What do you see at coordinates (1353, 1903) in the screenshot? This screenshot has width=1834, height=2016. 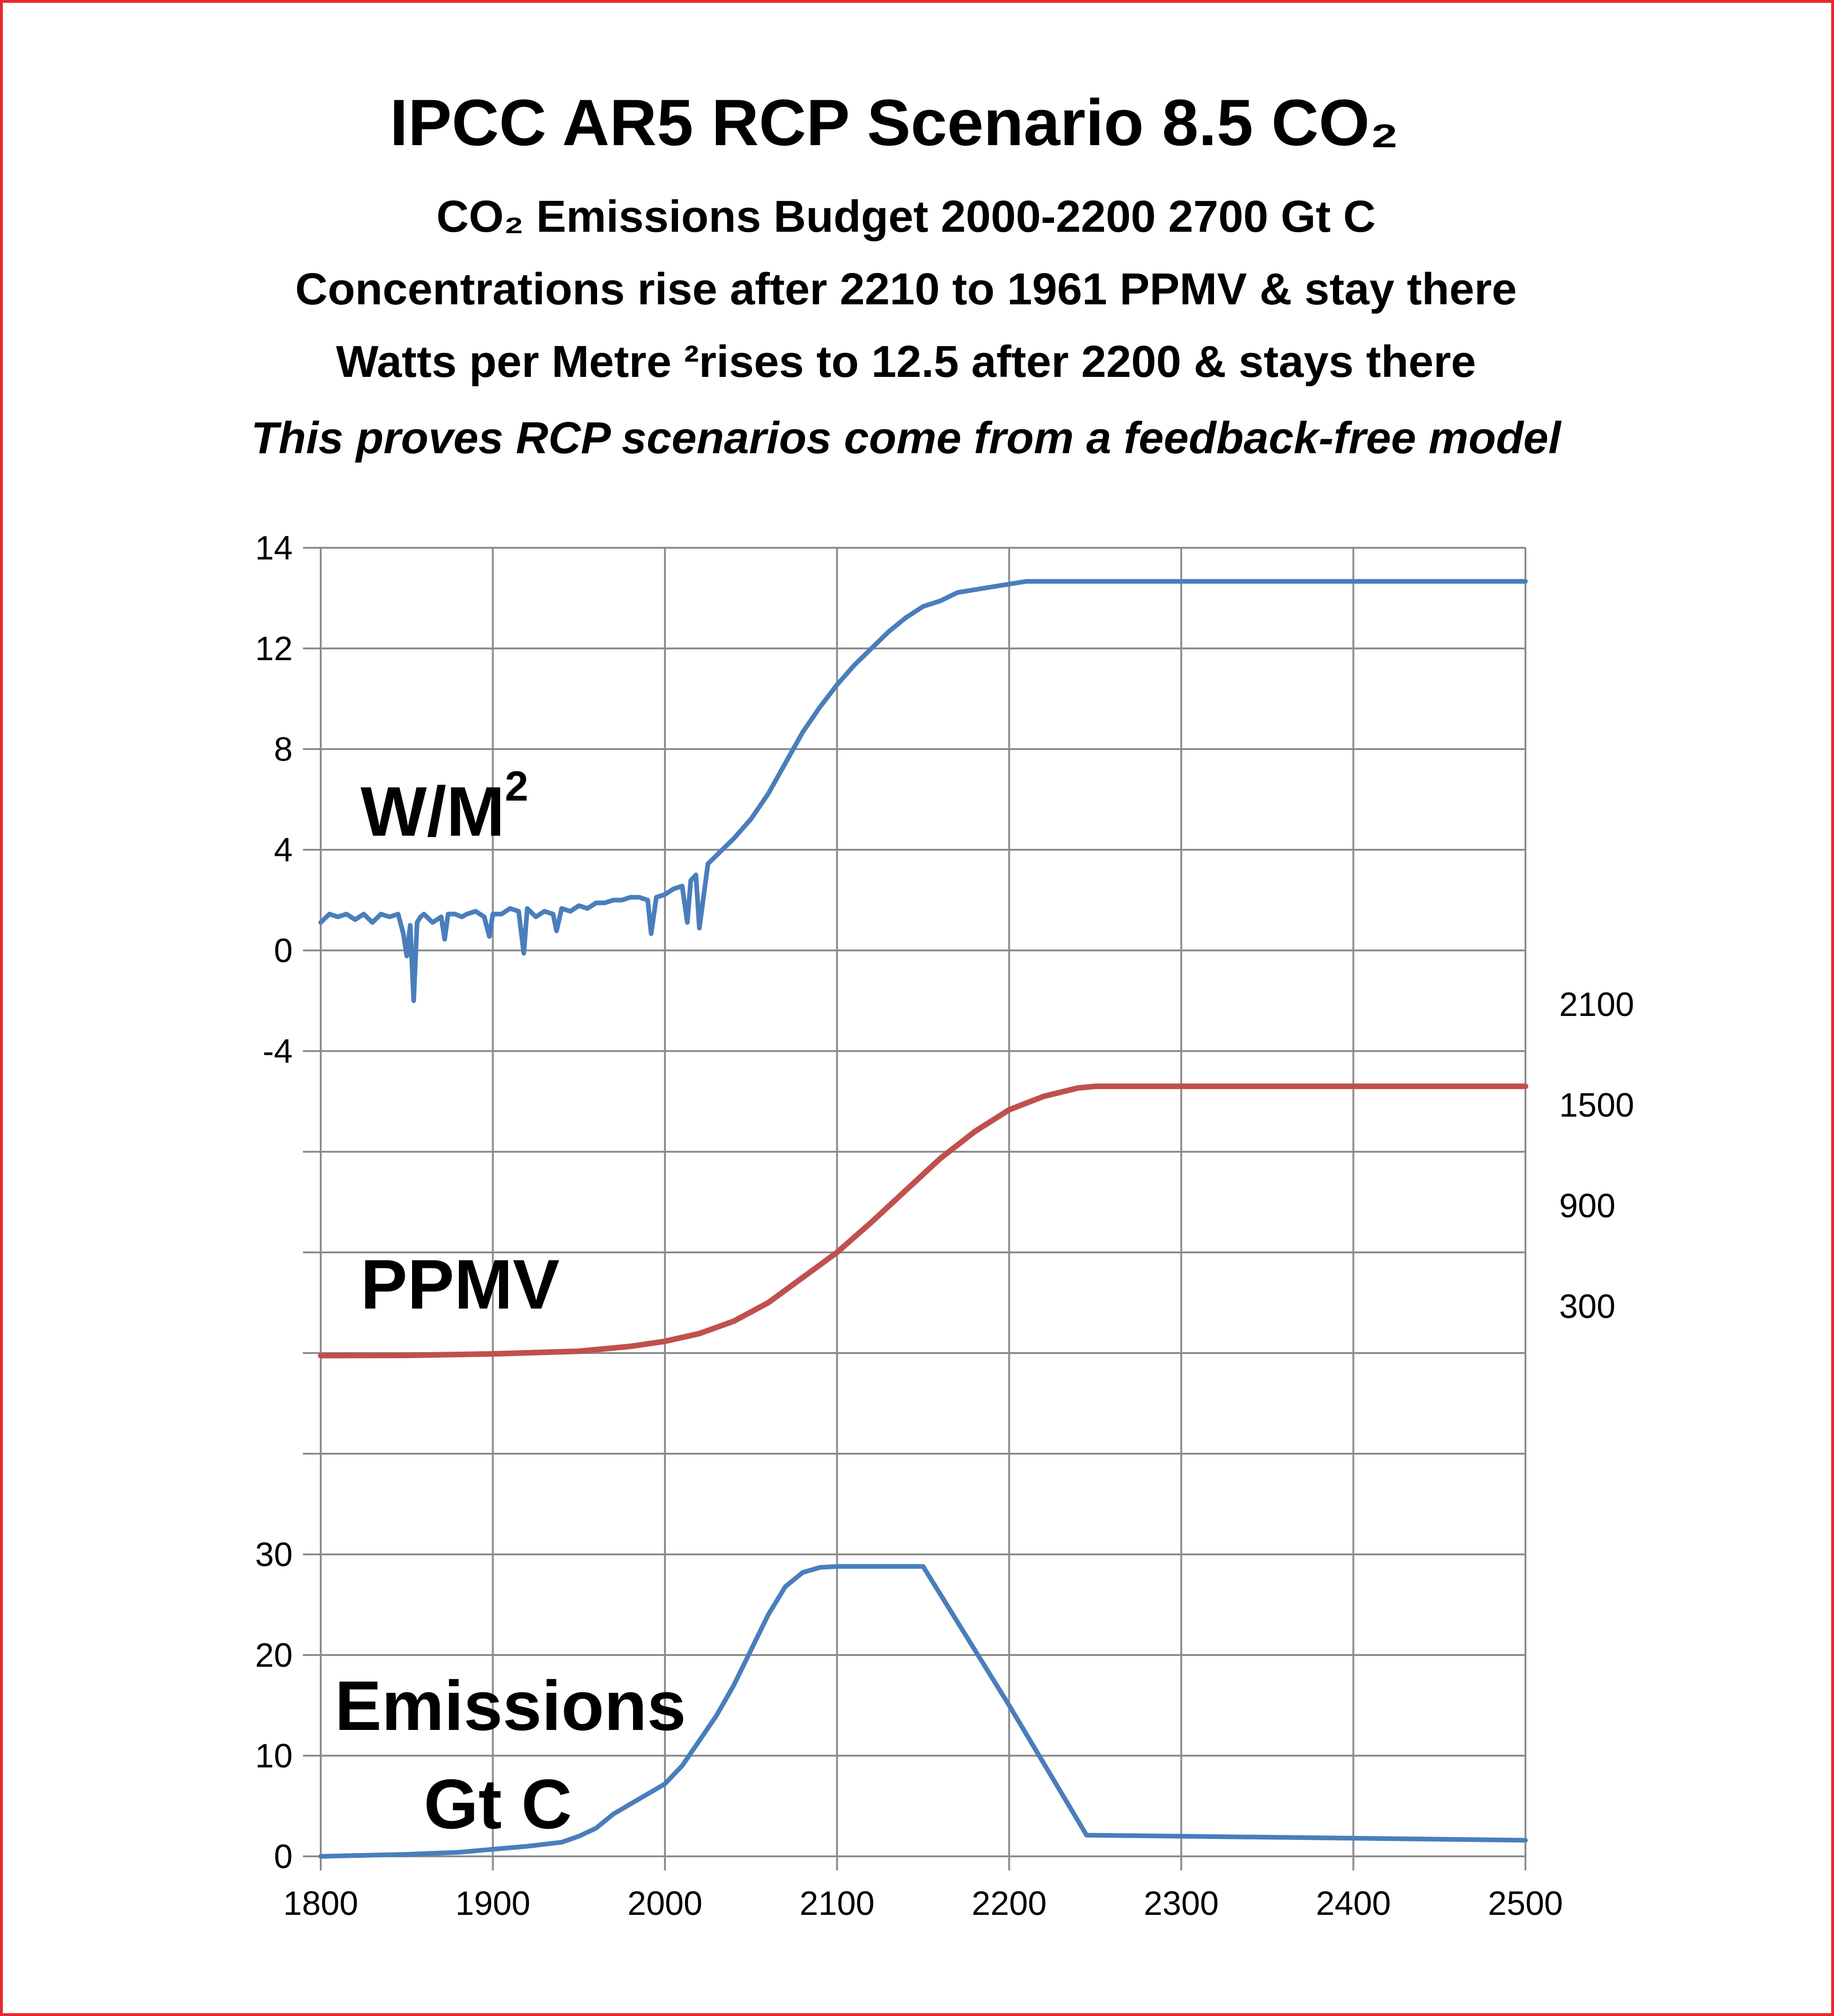 I see `x-tick-label: 2400` at bounding box center [1353, 1903].